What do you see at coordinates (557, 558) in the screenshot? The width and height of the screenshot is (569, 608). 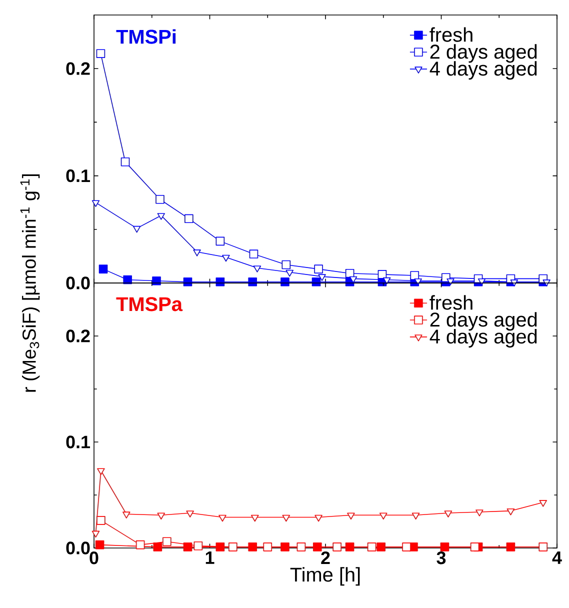 I see `x-tick-label: 4` at bounding box center [557, 558].